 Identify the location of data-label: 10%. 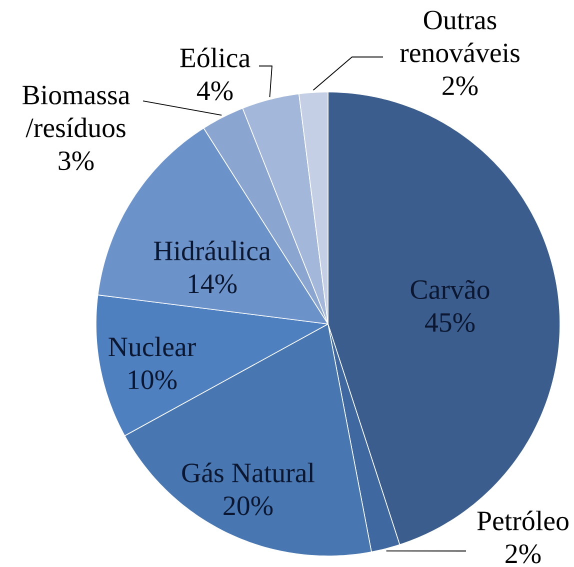
(152, 380).